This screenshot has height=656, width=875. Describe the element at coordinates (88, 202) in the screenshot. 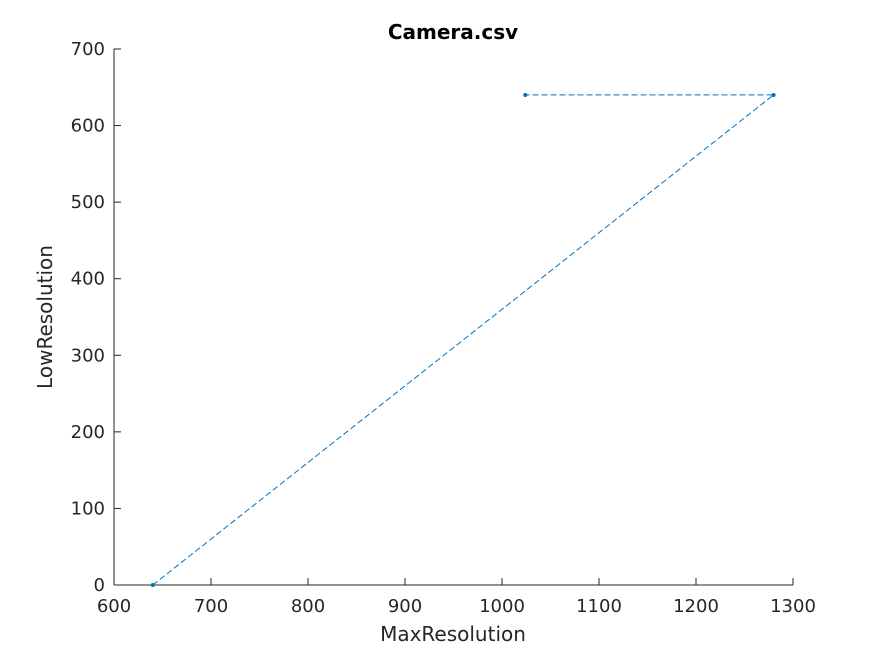

I see `y-tick-label: 500` at that location.